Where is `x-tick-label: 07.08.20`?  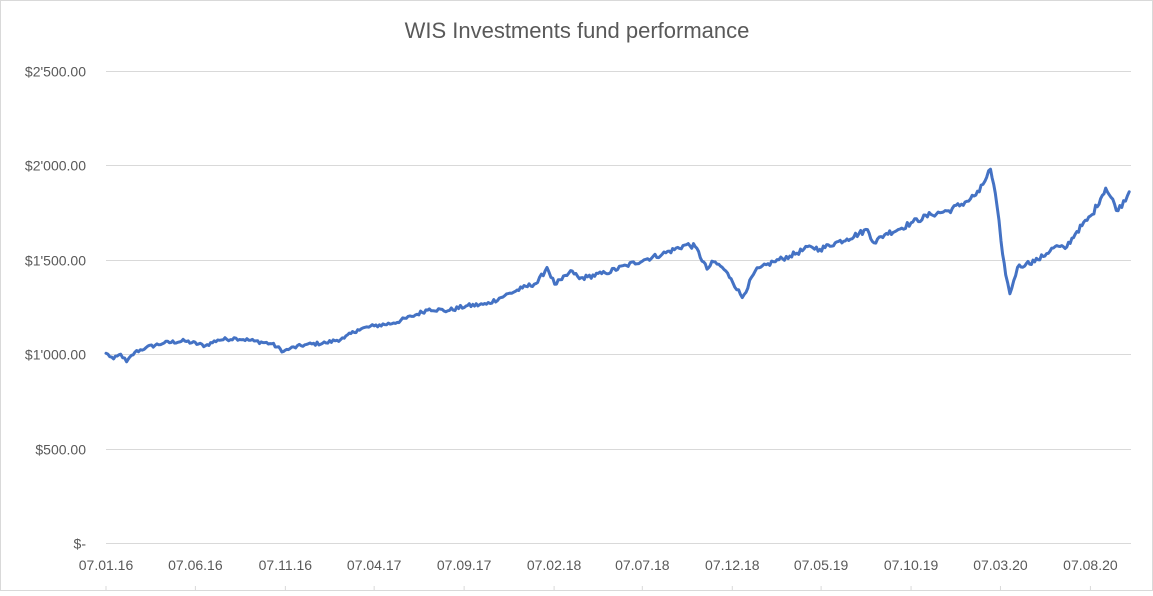
x-tick-label: 07.08.20 is located at coordinates (1090, 565).